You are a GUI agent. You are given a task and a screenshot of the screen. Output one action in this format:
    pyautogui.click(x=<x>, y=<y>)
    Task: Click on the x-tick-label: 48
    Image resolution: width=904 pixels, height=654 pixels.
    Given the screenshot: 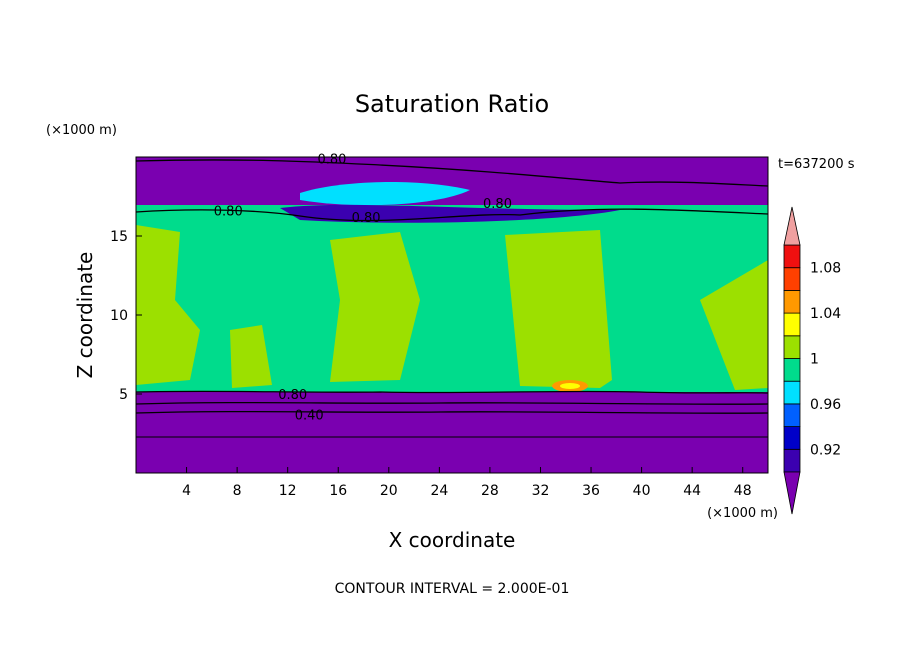 What is the action you would take?
    pyautogui.click(x=743, y=491)
    